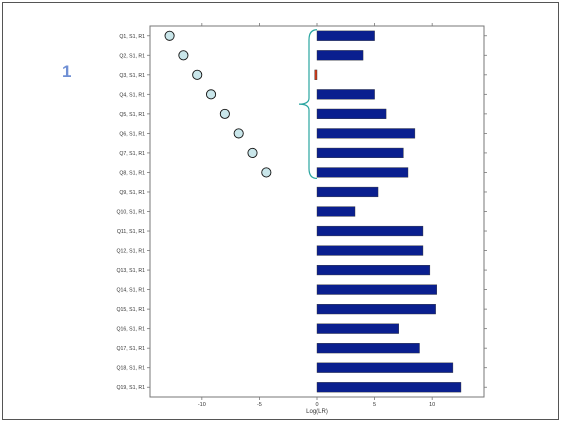  I want to click on y-tick-label: Q17, S1, R1, so click(130, 349).